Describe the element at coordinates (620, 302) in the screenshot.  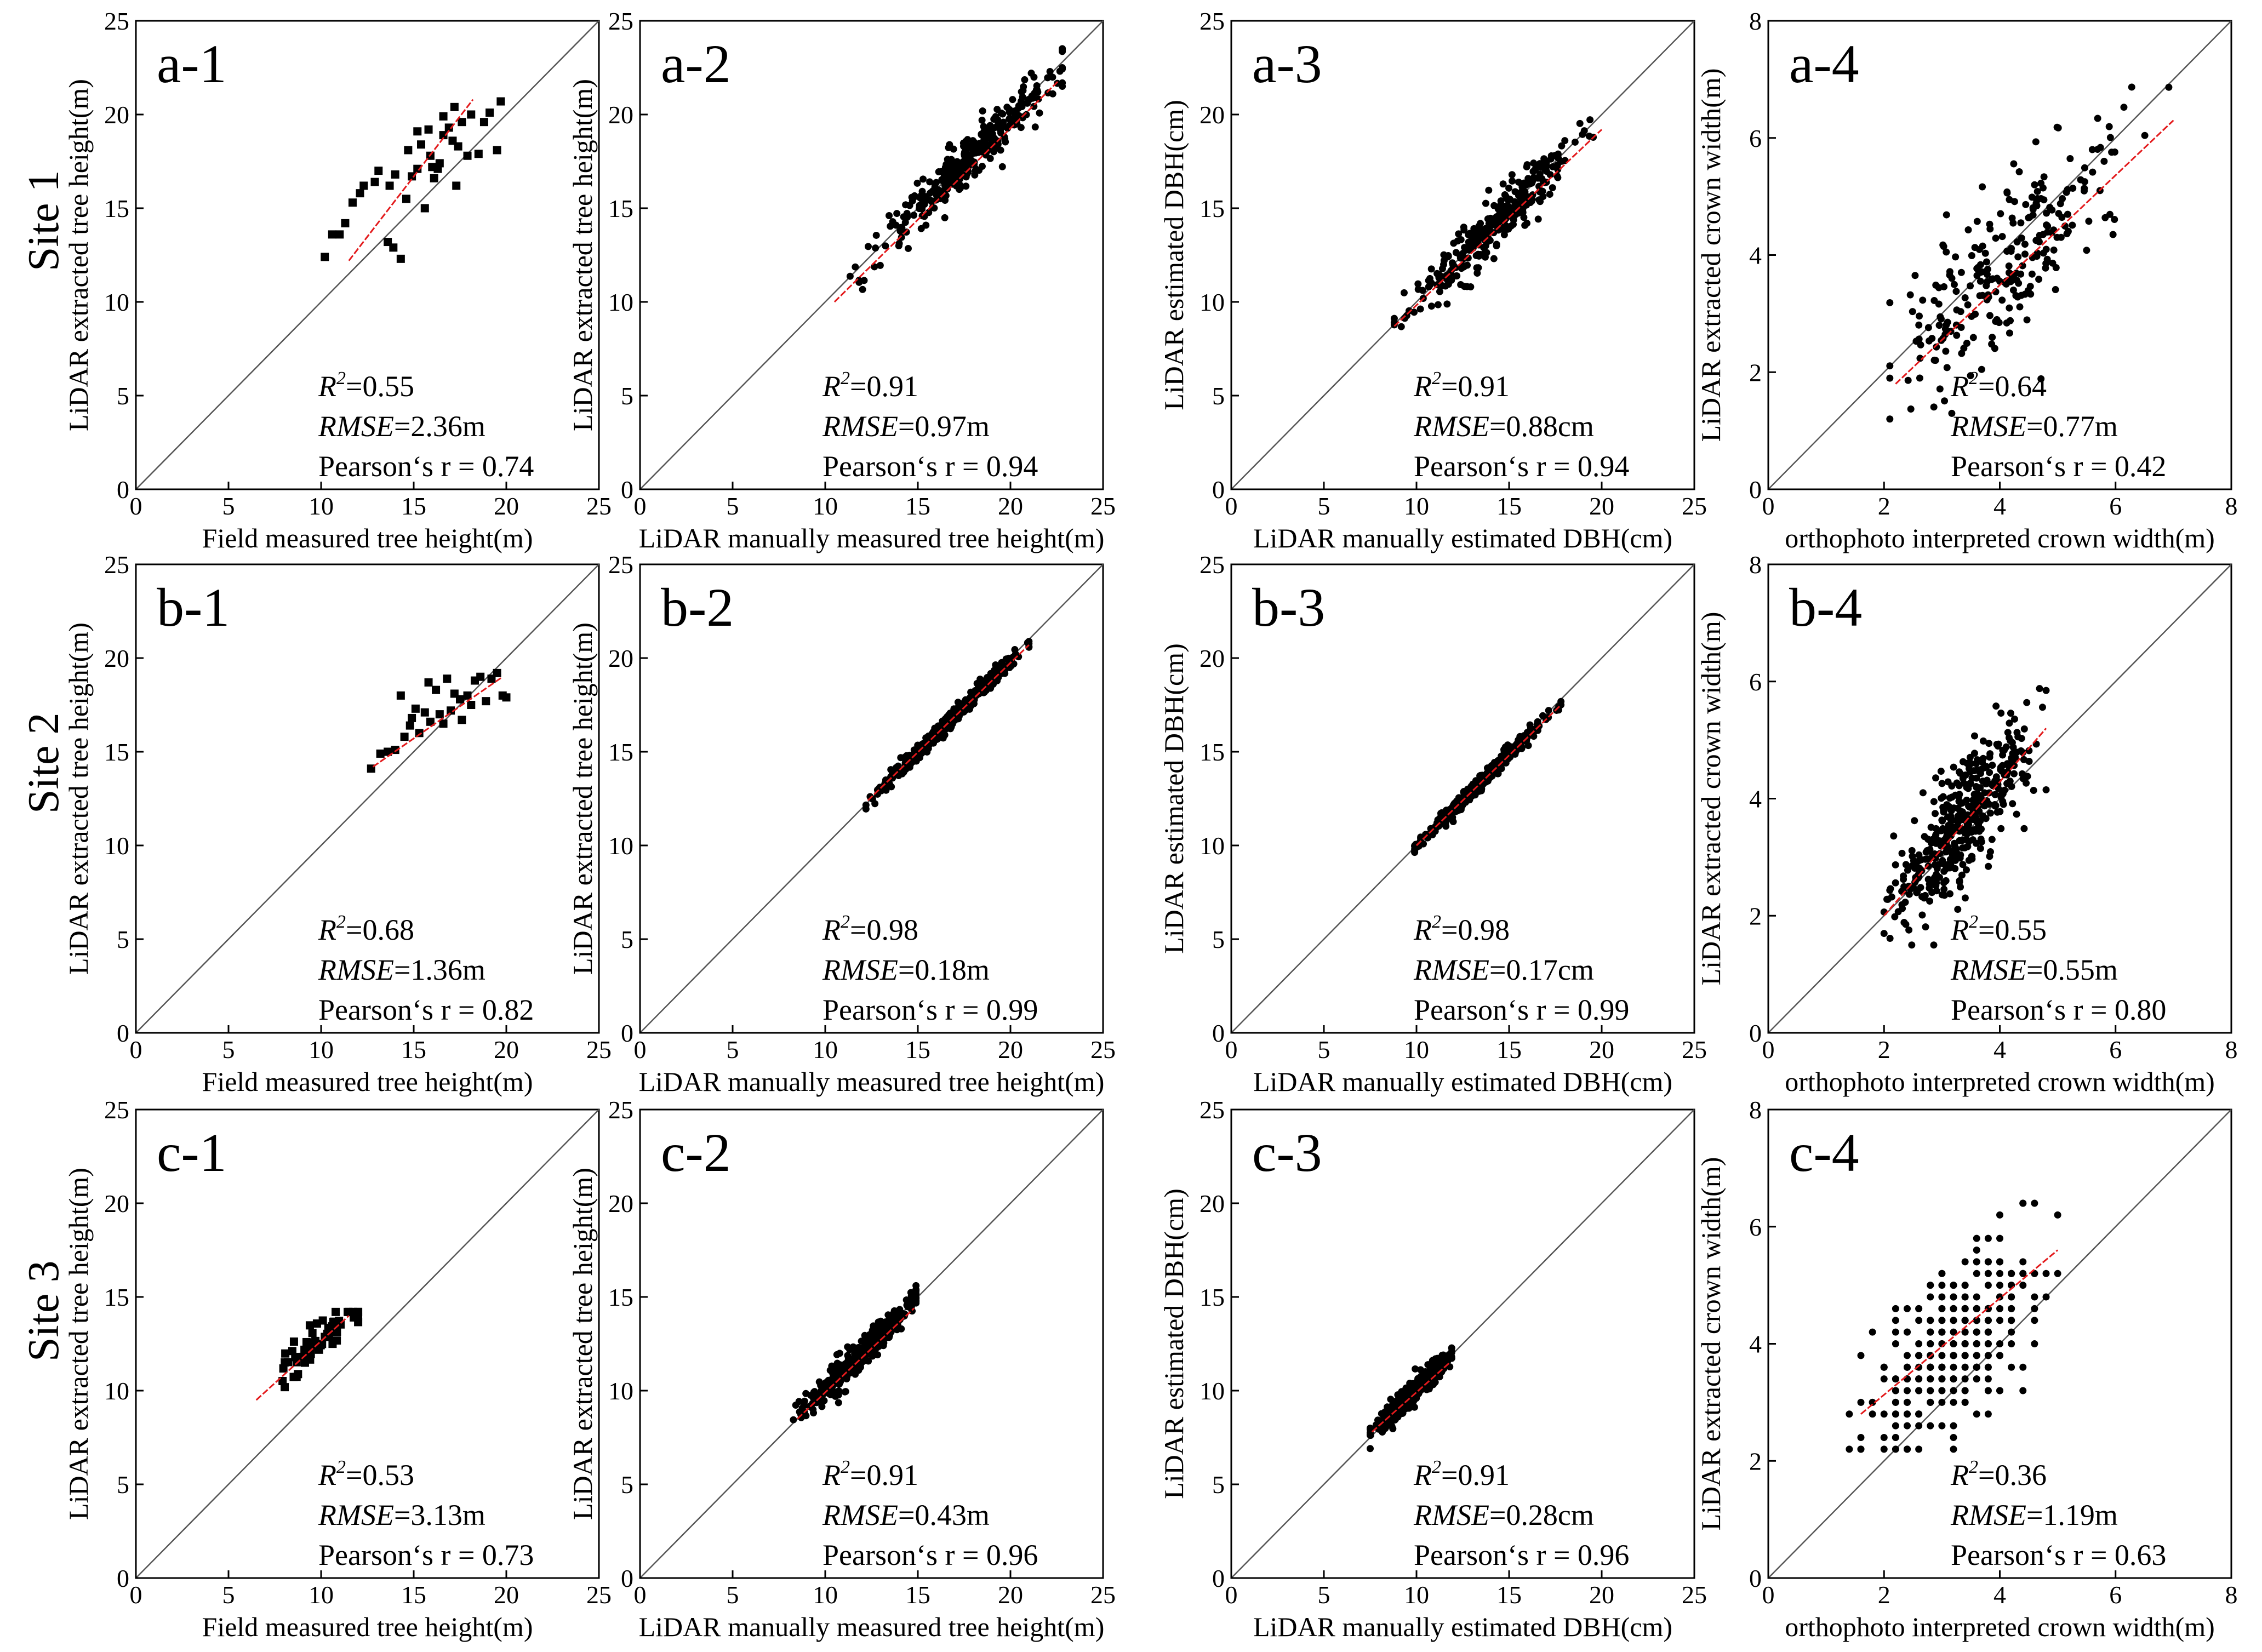
I see `y-tick-label: 10` at that location.